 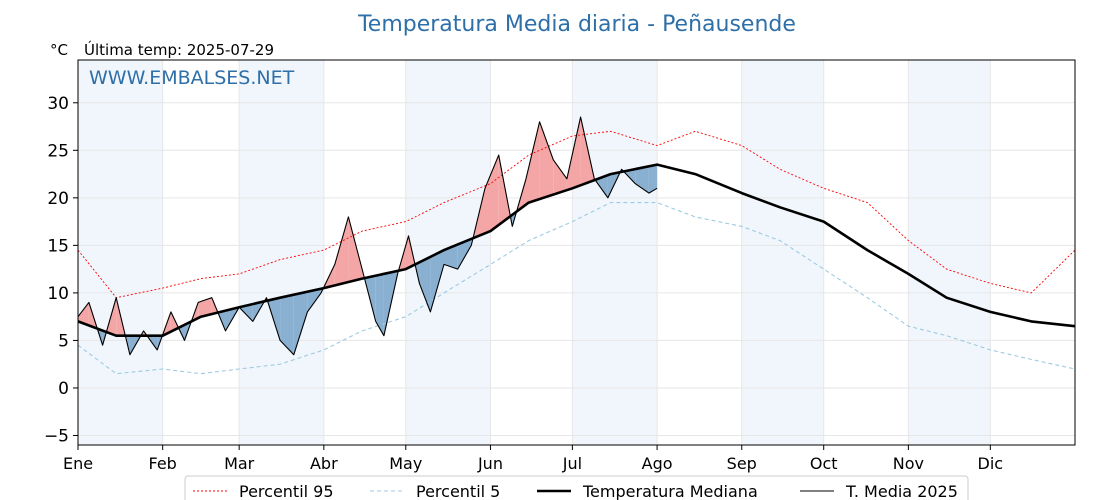 What do you see at coordinates (163, 463) in the screenshot?
I see `x-tick-label: Feb` at bounding box center [163, 463].